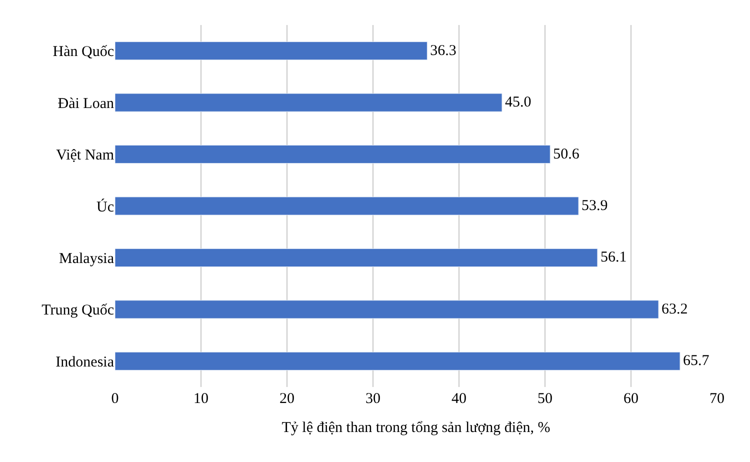 The image size is (750, 462). Describe the element at coordinates (86, 104) in the screenshot. I see `y-tick-label: Đài Loan` at that location.